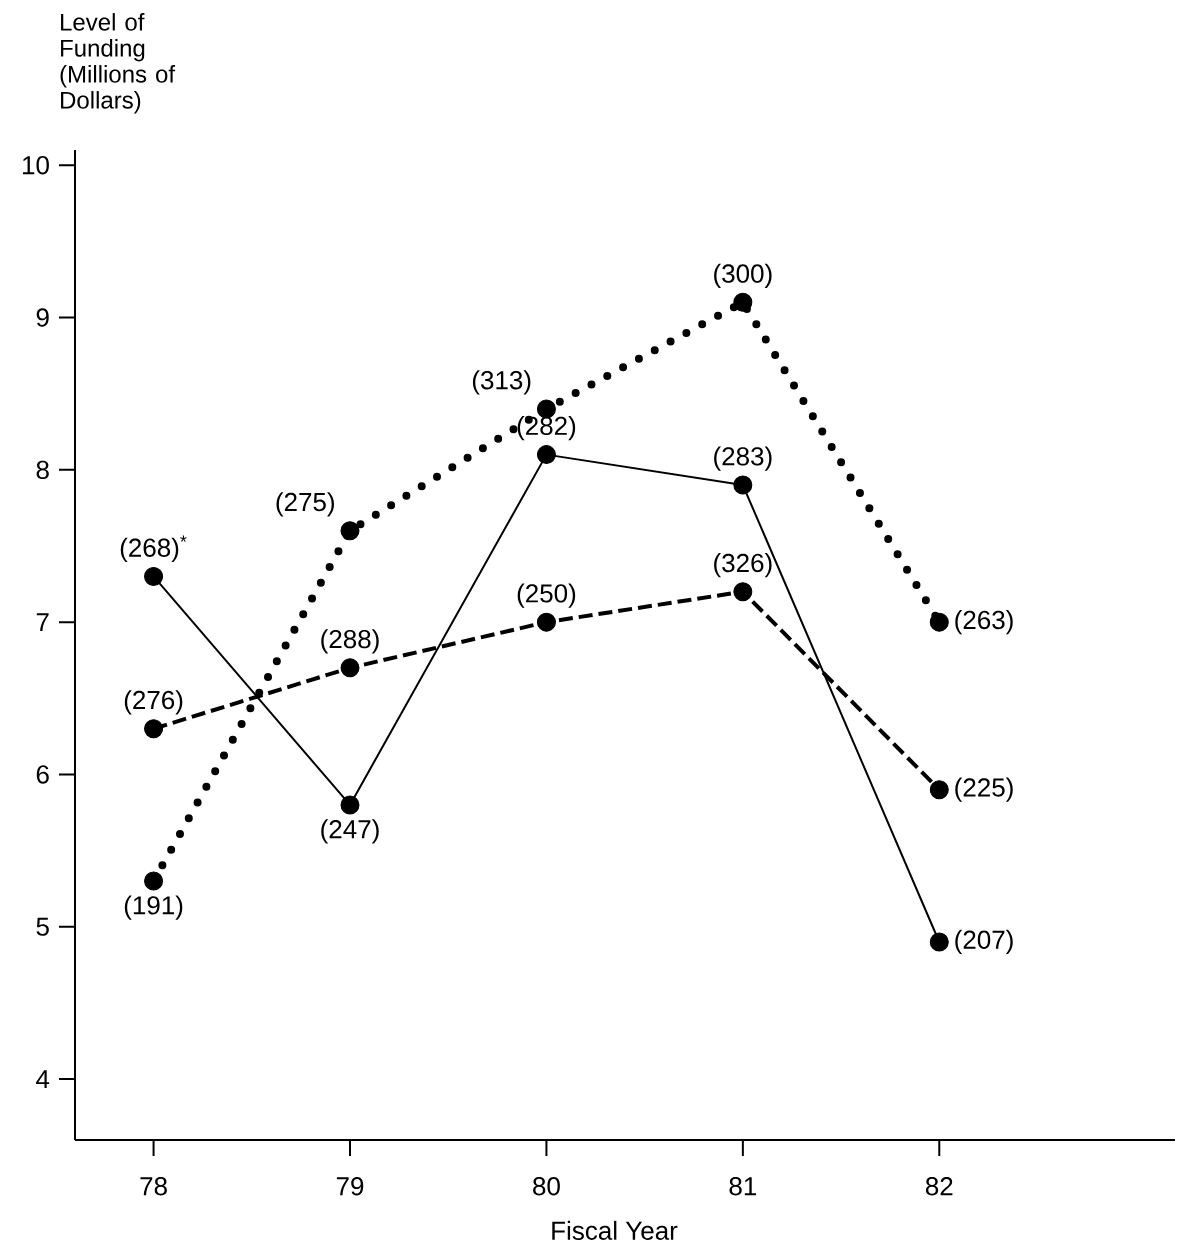 This screenshot has height=1253, width=1183. I want to click on y-tick-label: 6, so click(42, 774).